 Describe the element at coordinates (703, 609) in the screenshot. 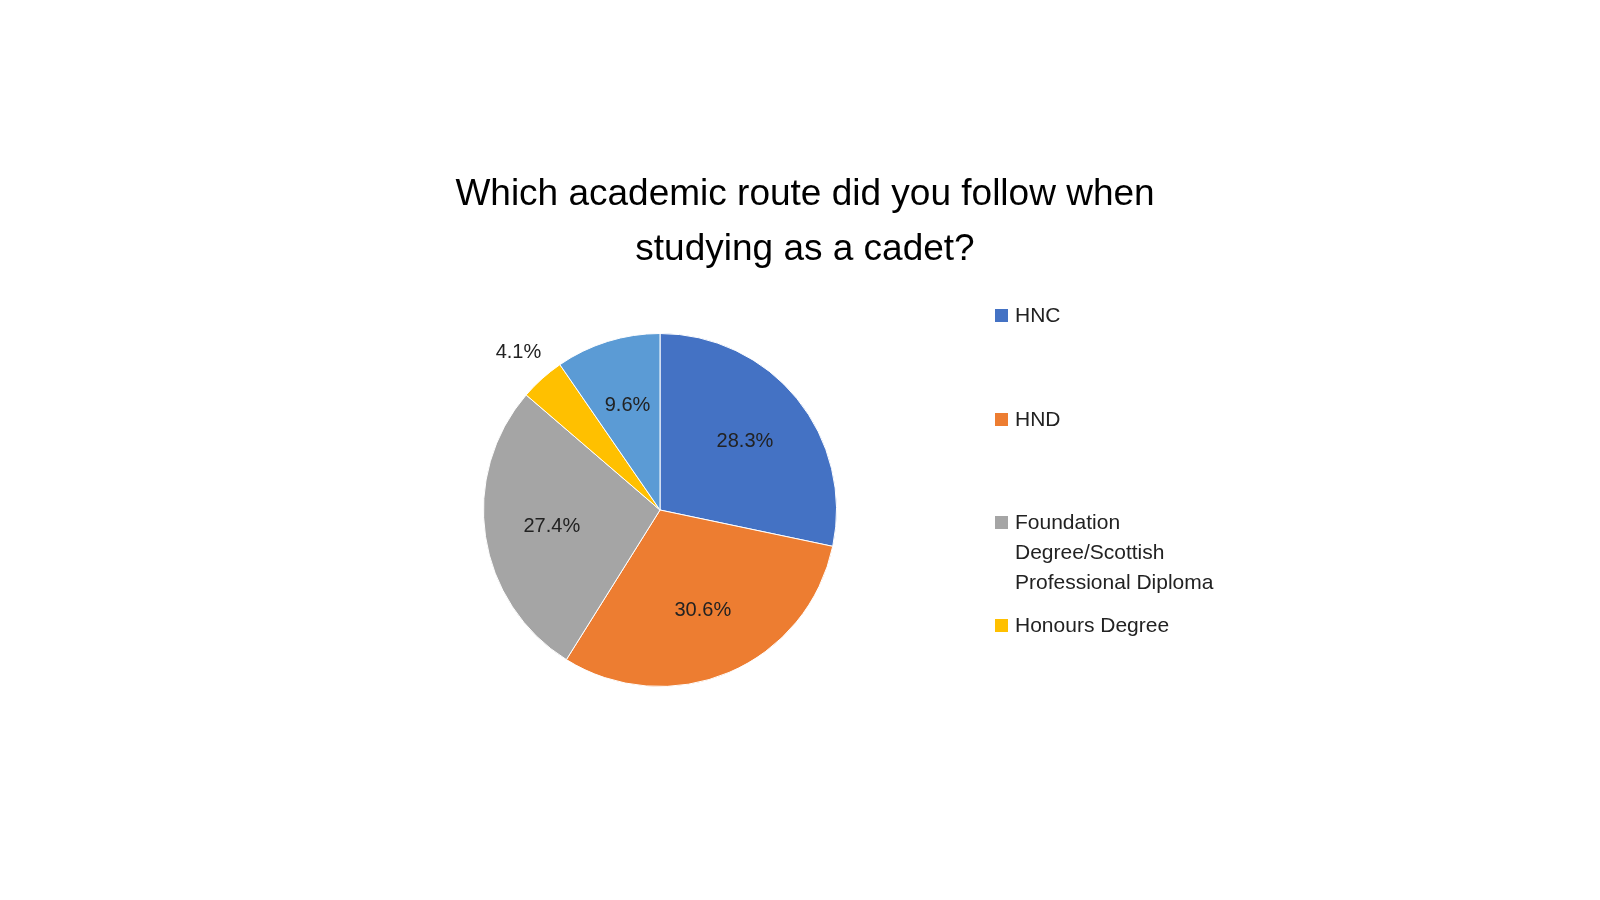

I see `data-label: 30.6%` at that location.